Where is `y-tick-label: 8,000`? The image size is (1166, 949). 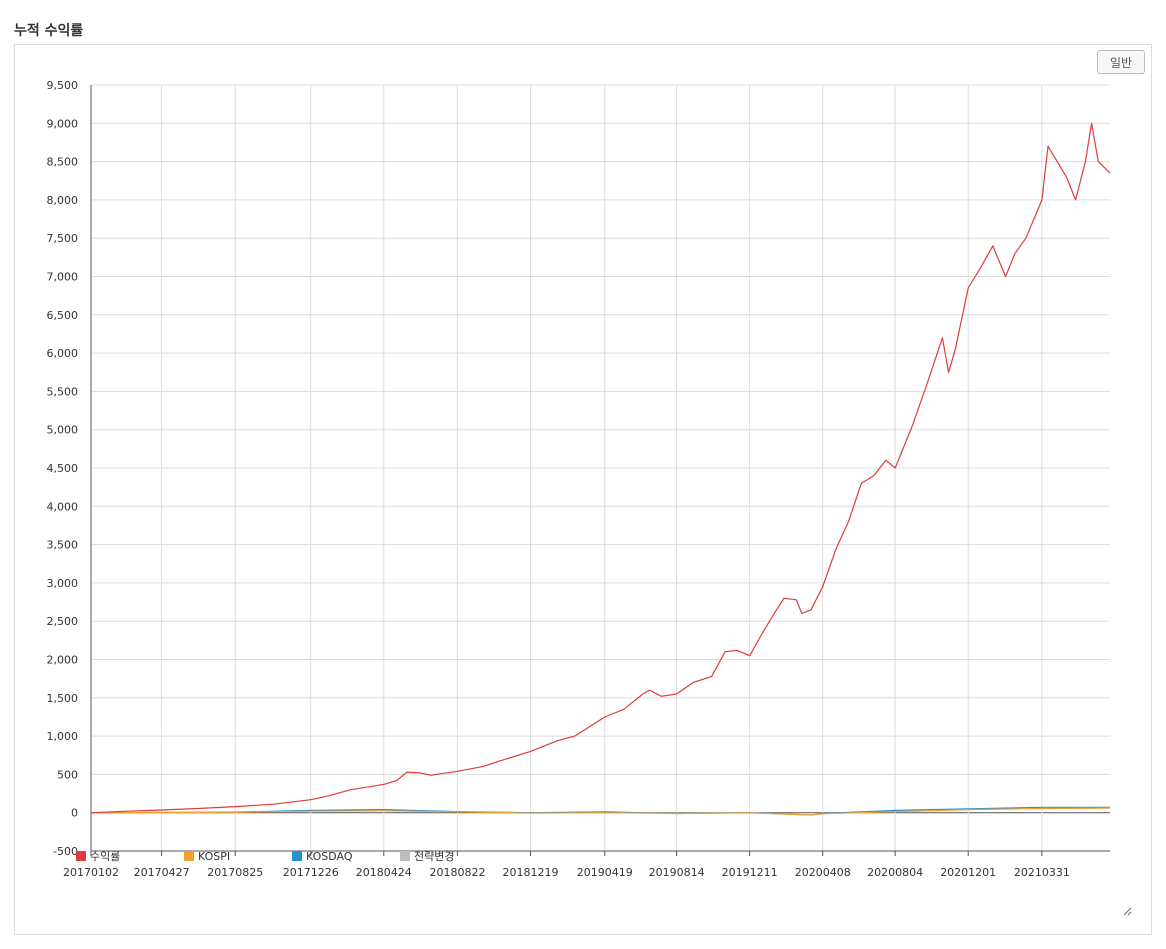 y-tick-label: 8,000 is located at coordinates (63, 200).